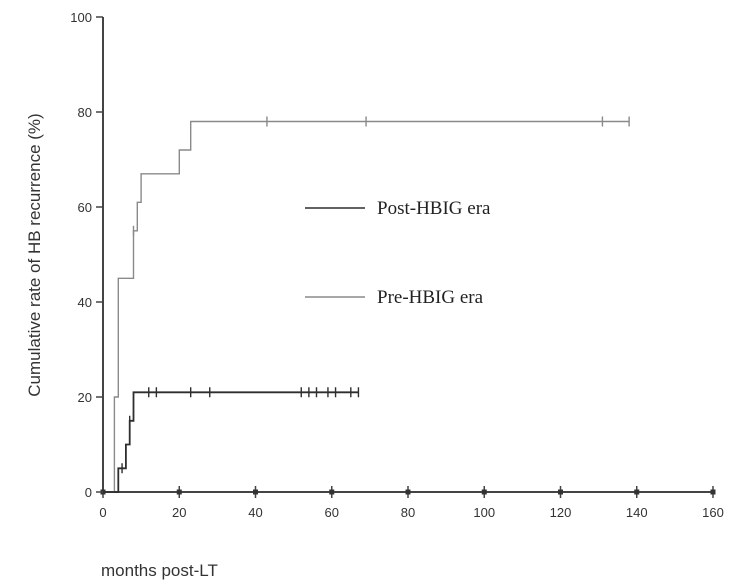 This screenshot has width=730, height=582. I want to click on series-line-post-hbig-era, so click(231, 442).